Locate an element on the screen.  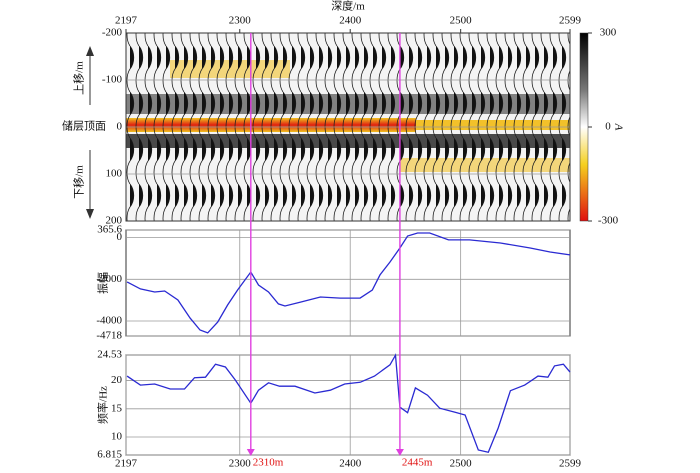
colorbar-tick-label: 0 is located at coordinates (608, 127).